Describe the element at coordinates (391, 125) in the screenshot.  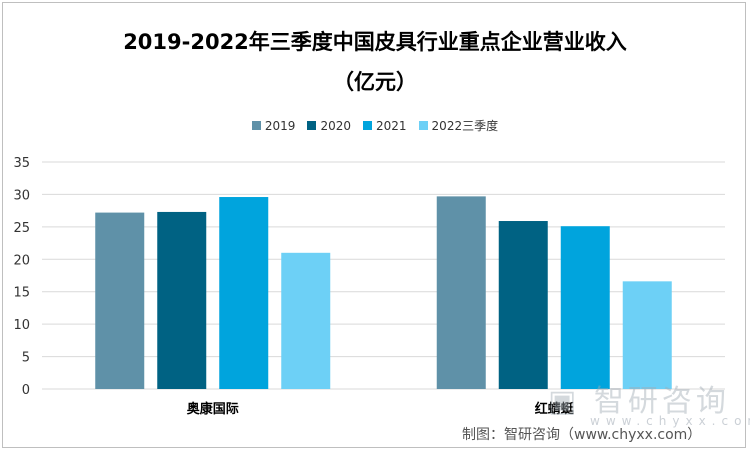
I see `legend-label: 2021` at that location.